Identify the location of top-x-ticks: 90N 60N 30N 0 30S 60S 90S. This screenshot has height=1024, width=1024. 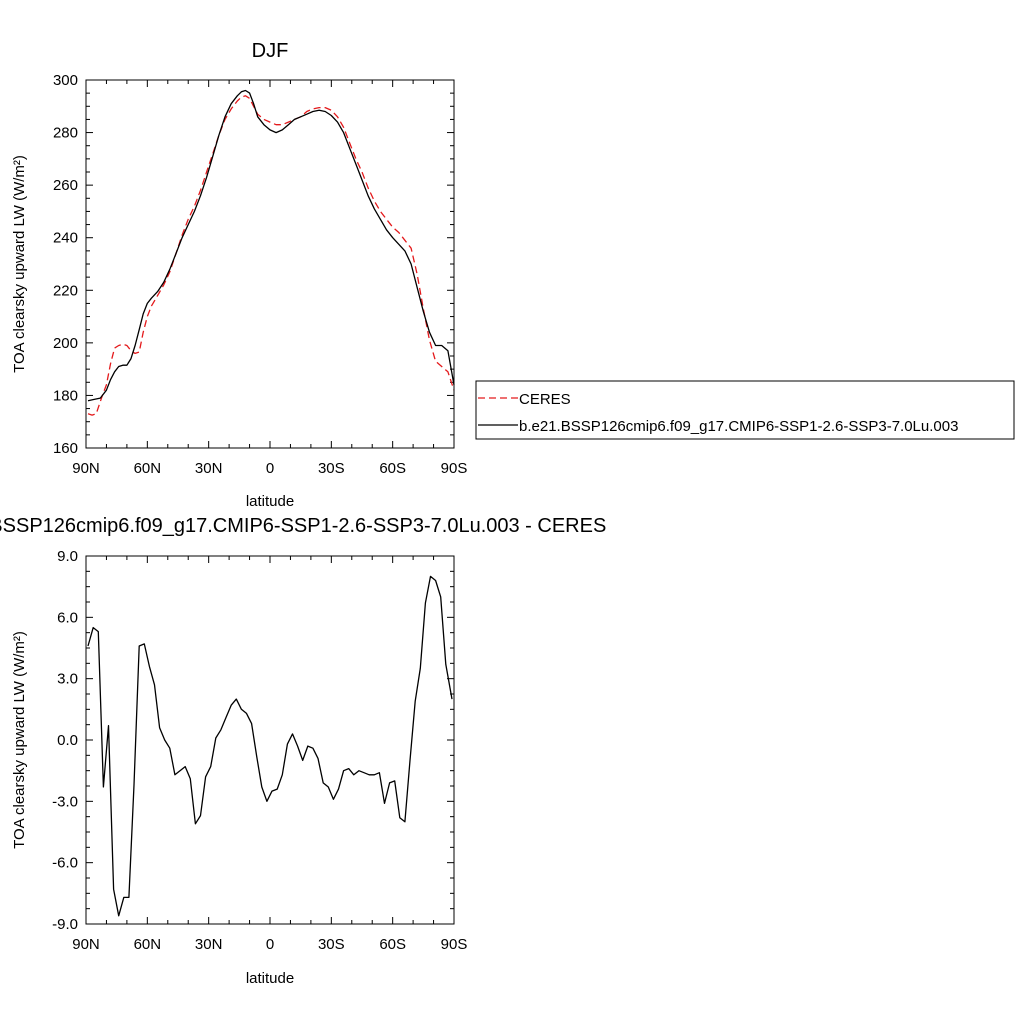
(269, 278).